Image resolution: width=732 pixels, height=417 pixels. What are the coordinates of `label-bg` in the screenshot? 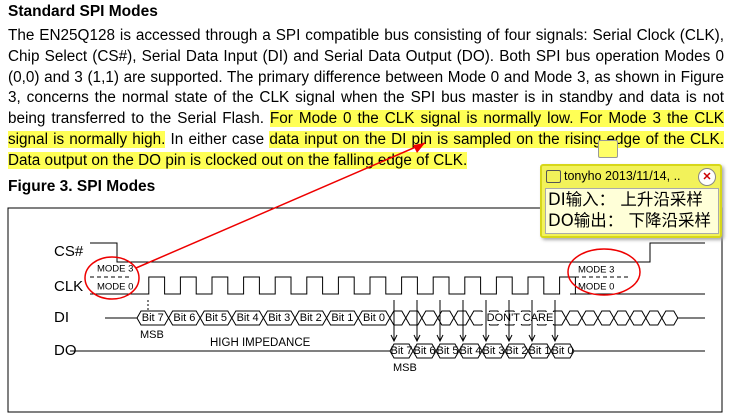 It's located at (520, 318).